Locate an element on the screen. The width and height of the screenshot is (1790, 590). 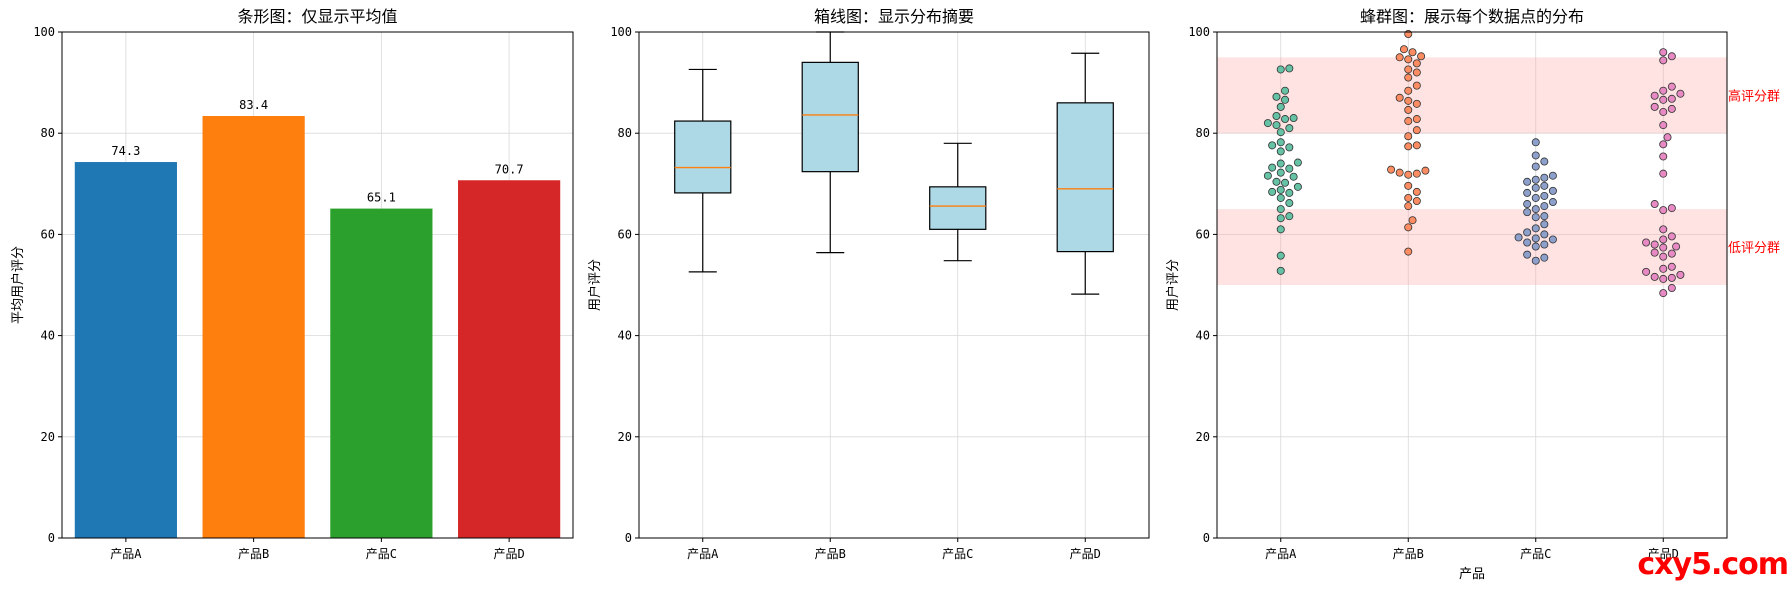
y-axis-label-3: 用户评分 is located at coordinates (1173, 285).